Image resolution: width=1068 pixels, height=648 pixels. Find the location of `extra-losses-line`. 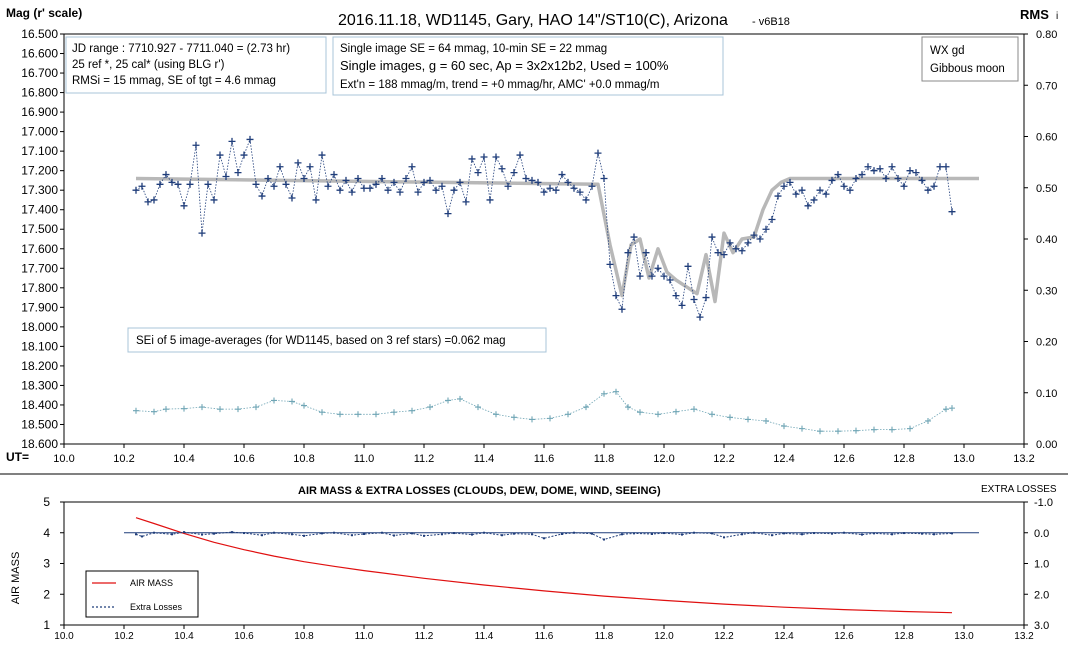

extra-losses-line is located at coordinates (544, 536).